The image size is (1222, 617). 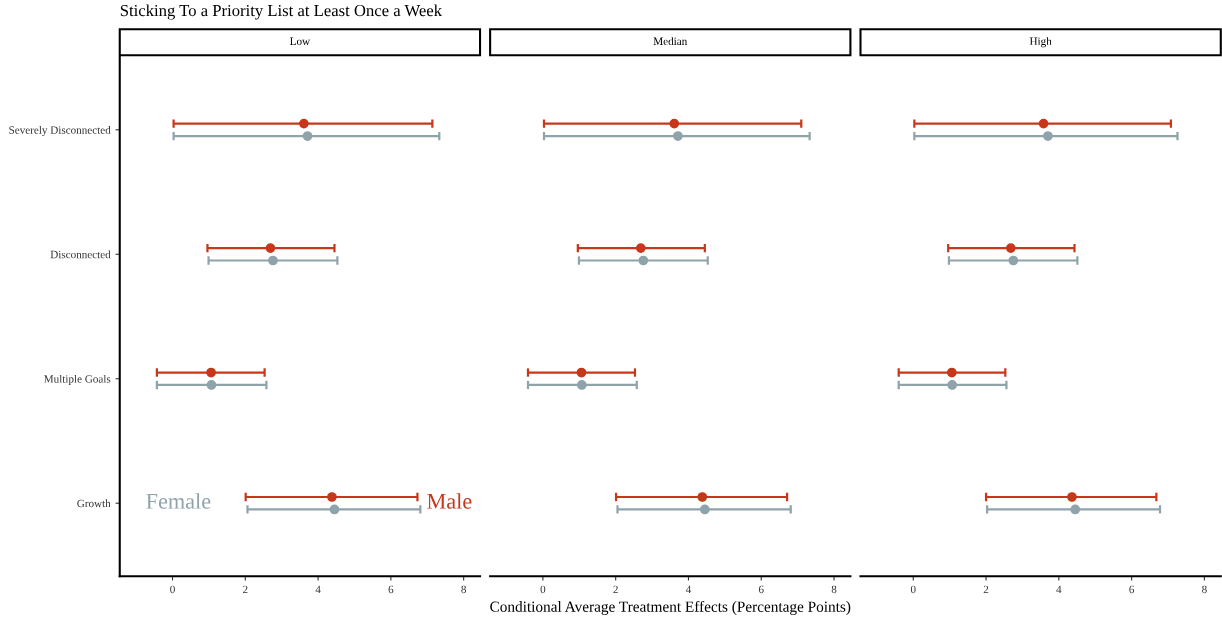 I want to click on chart-subtitle: Median, so click(x=670, y=41).